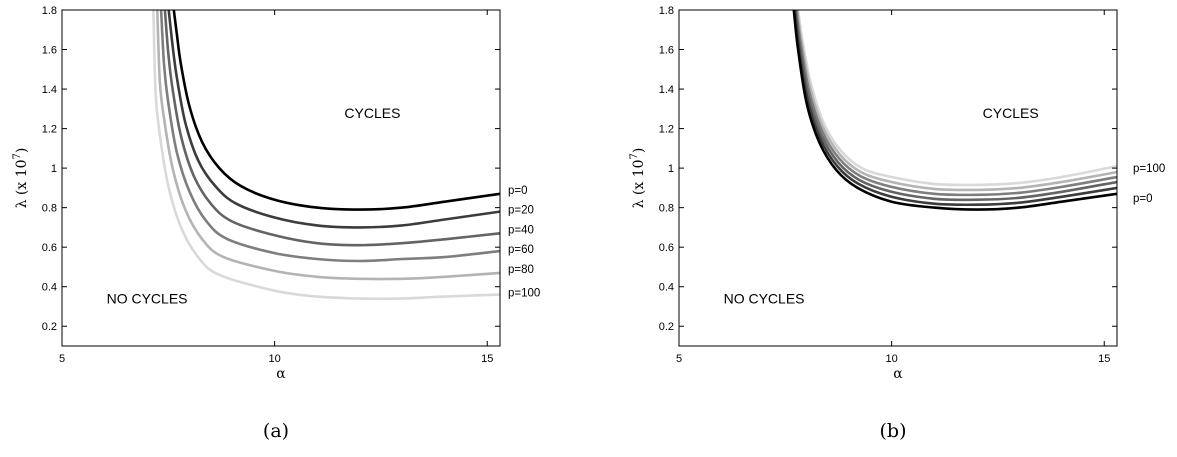 The height and width of the screenshot is (457, 1177). Describe the element at coordinates (764, 299) in the screenshot. I see `chart-b-annotation: NO CYCLES` at that location.